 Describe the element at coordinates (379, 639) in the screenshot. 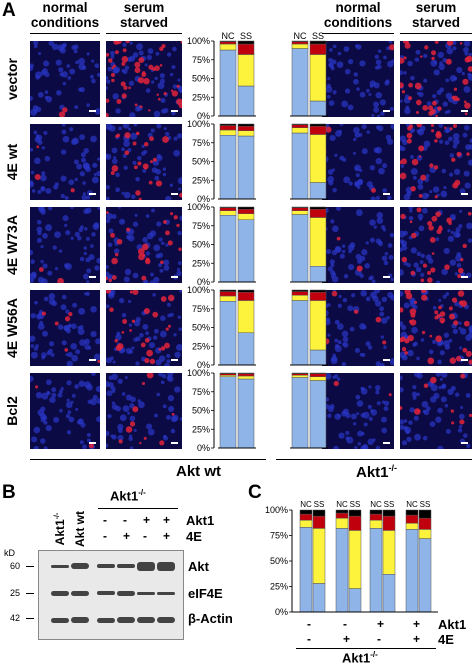

I see `e4-sign: -` at that location.